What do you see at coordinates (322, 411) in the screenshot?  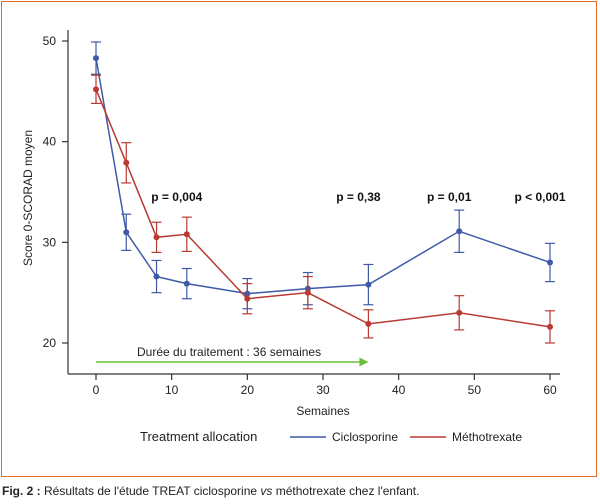 I see `x-axis-label: Semaines` at bounding box center [322, 411].